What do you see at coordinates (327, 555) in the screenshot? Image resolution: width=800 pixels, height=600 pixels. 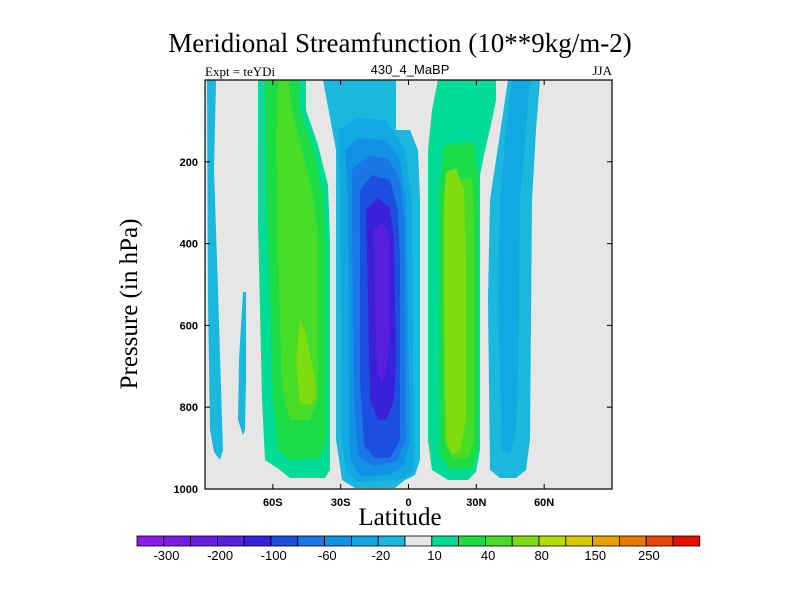 I see `colorbar-label: -60` at bounding box center [327, 555].